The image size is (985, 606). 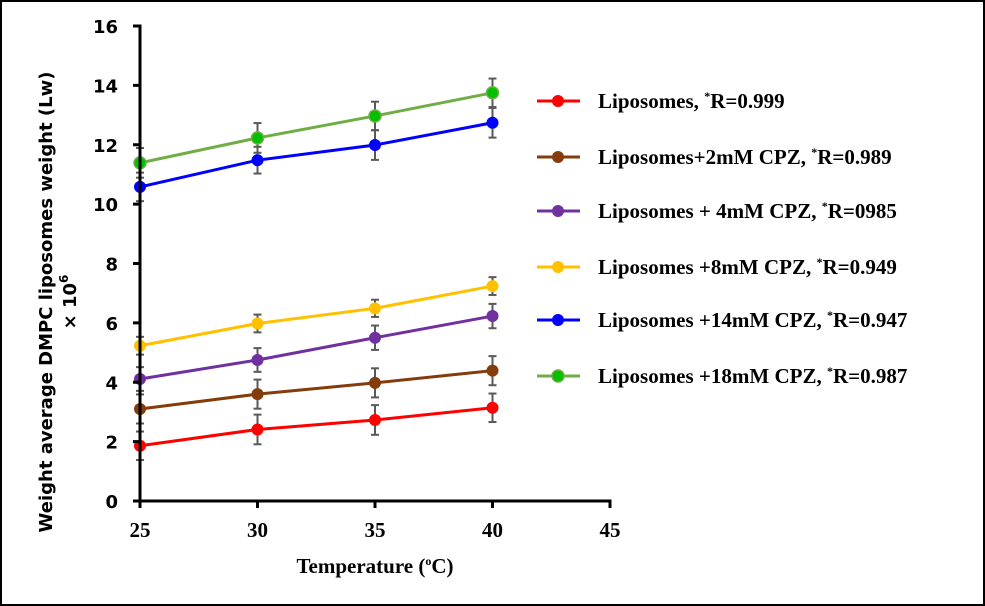 What do you see at coordinates (257, 530) in the screenshot?
I see `x-tick-label: 30` at bounding box center [257, 530].